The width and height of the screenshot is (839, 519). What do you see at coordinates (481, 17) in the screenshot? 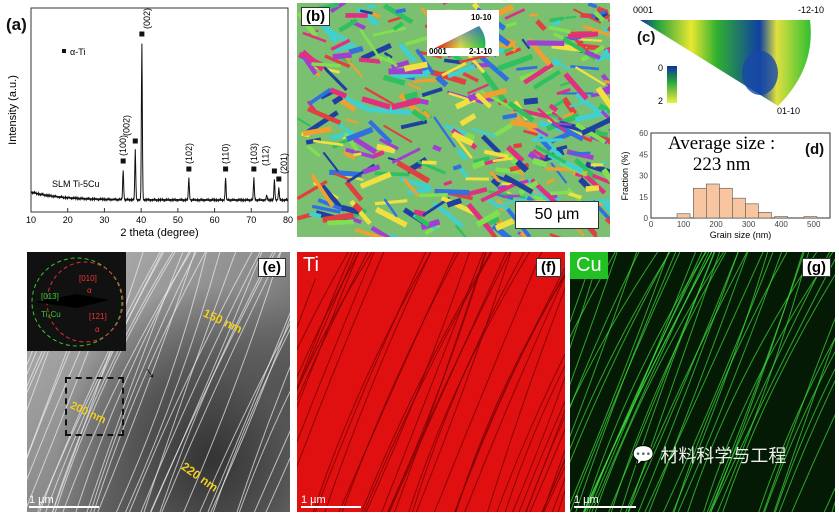
I see `ipf-top-label: 10-10` at bounding box center [481, 17].